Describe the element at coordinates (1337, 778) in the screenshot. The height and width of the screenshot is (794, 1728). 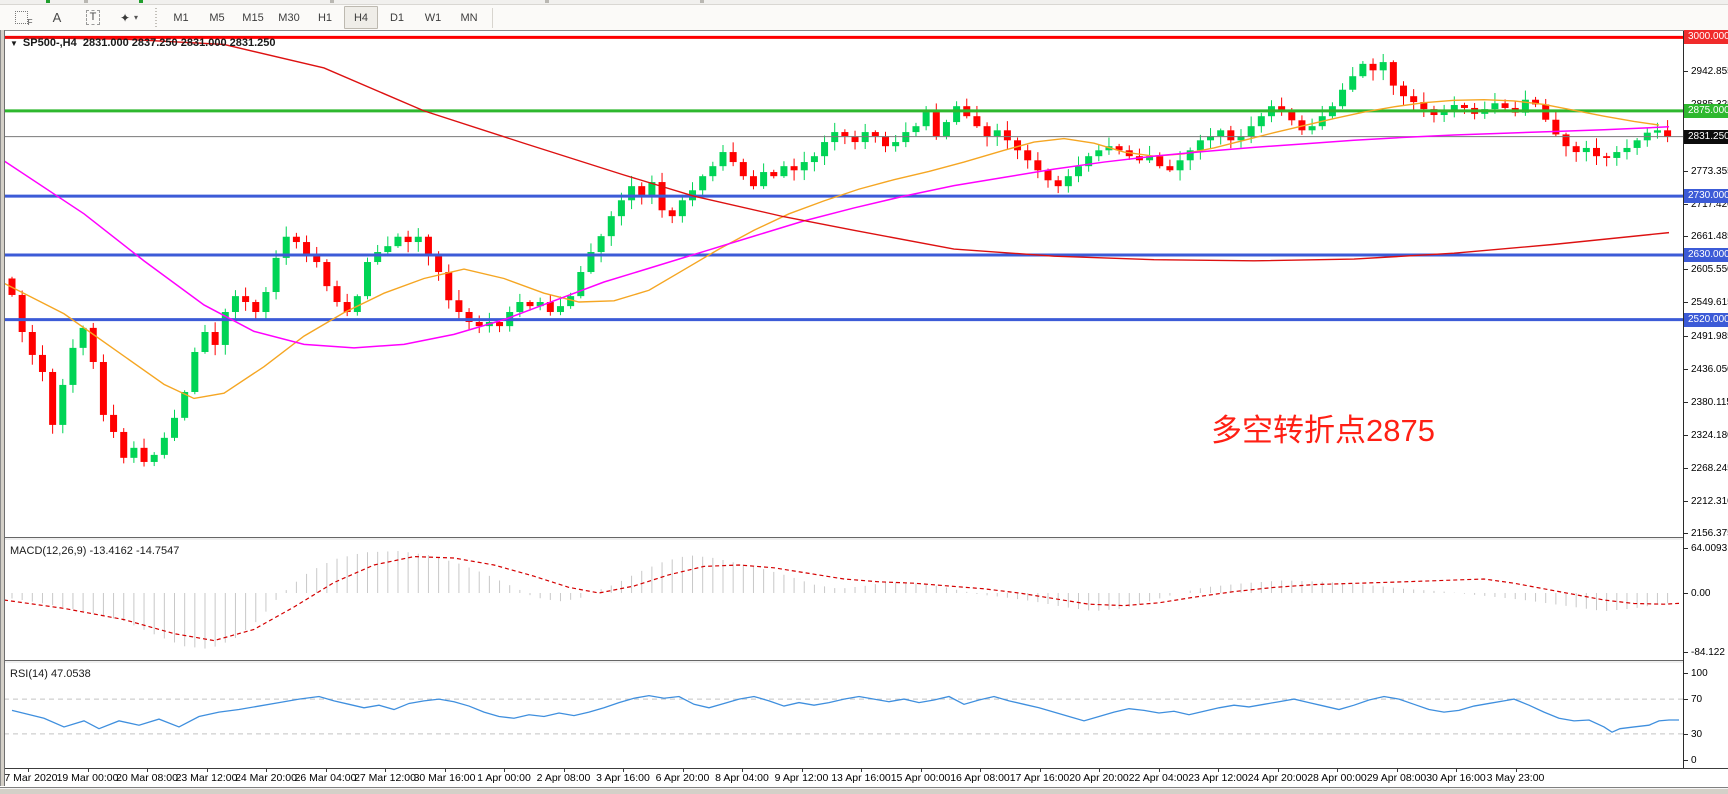
I see `time-tick-label: 28 Apr 00:00` at that location.